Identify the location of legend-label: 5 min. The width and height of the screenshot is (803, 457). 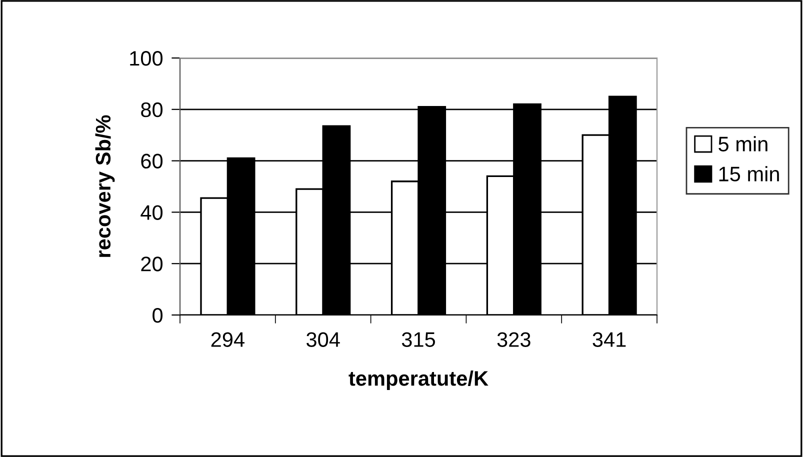
(743, 144).